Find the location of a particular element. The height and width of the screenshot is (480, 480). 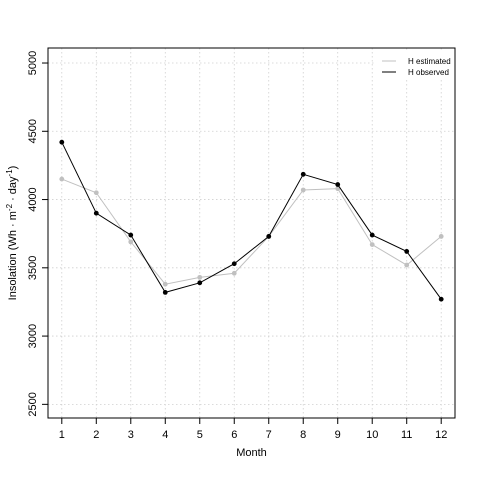

x-tick-label: 6 is located at coordinates (234, 435).